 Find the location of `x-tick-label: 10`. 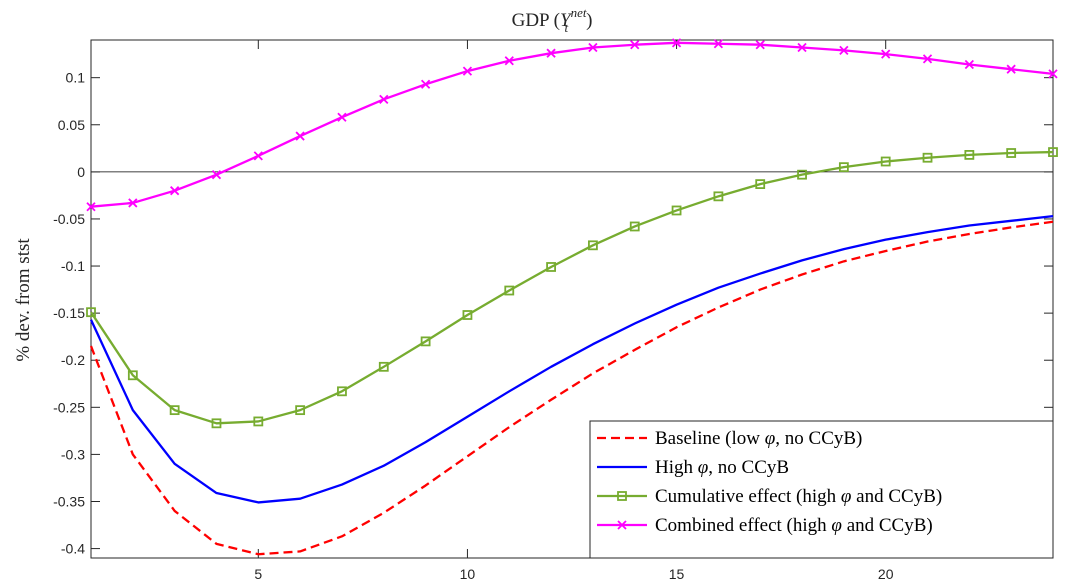

x-tick-label: 10 is located at coordinates (468, 574).